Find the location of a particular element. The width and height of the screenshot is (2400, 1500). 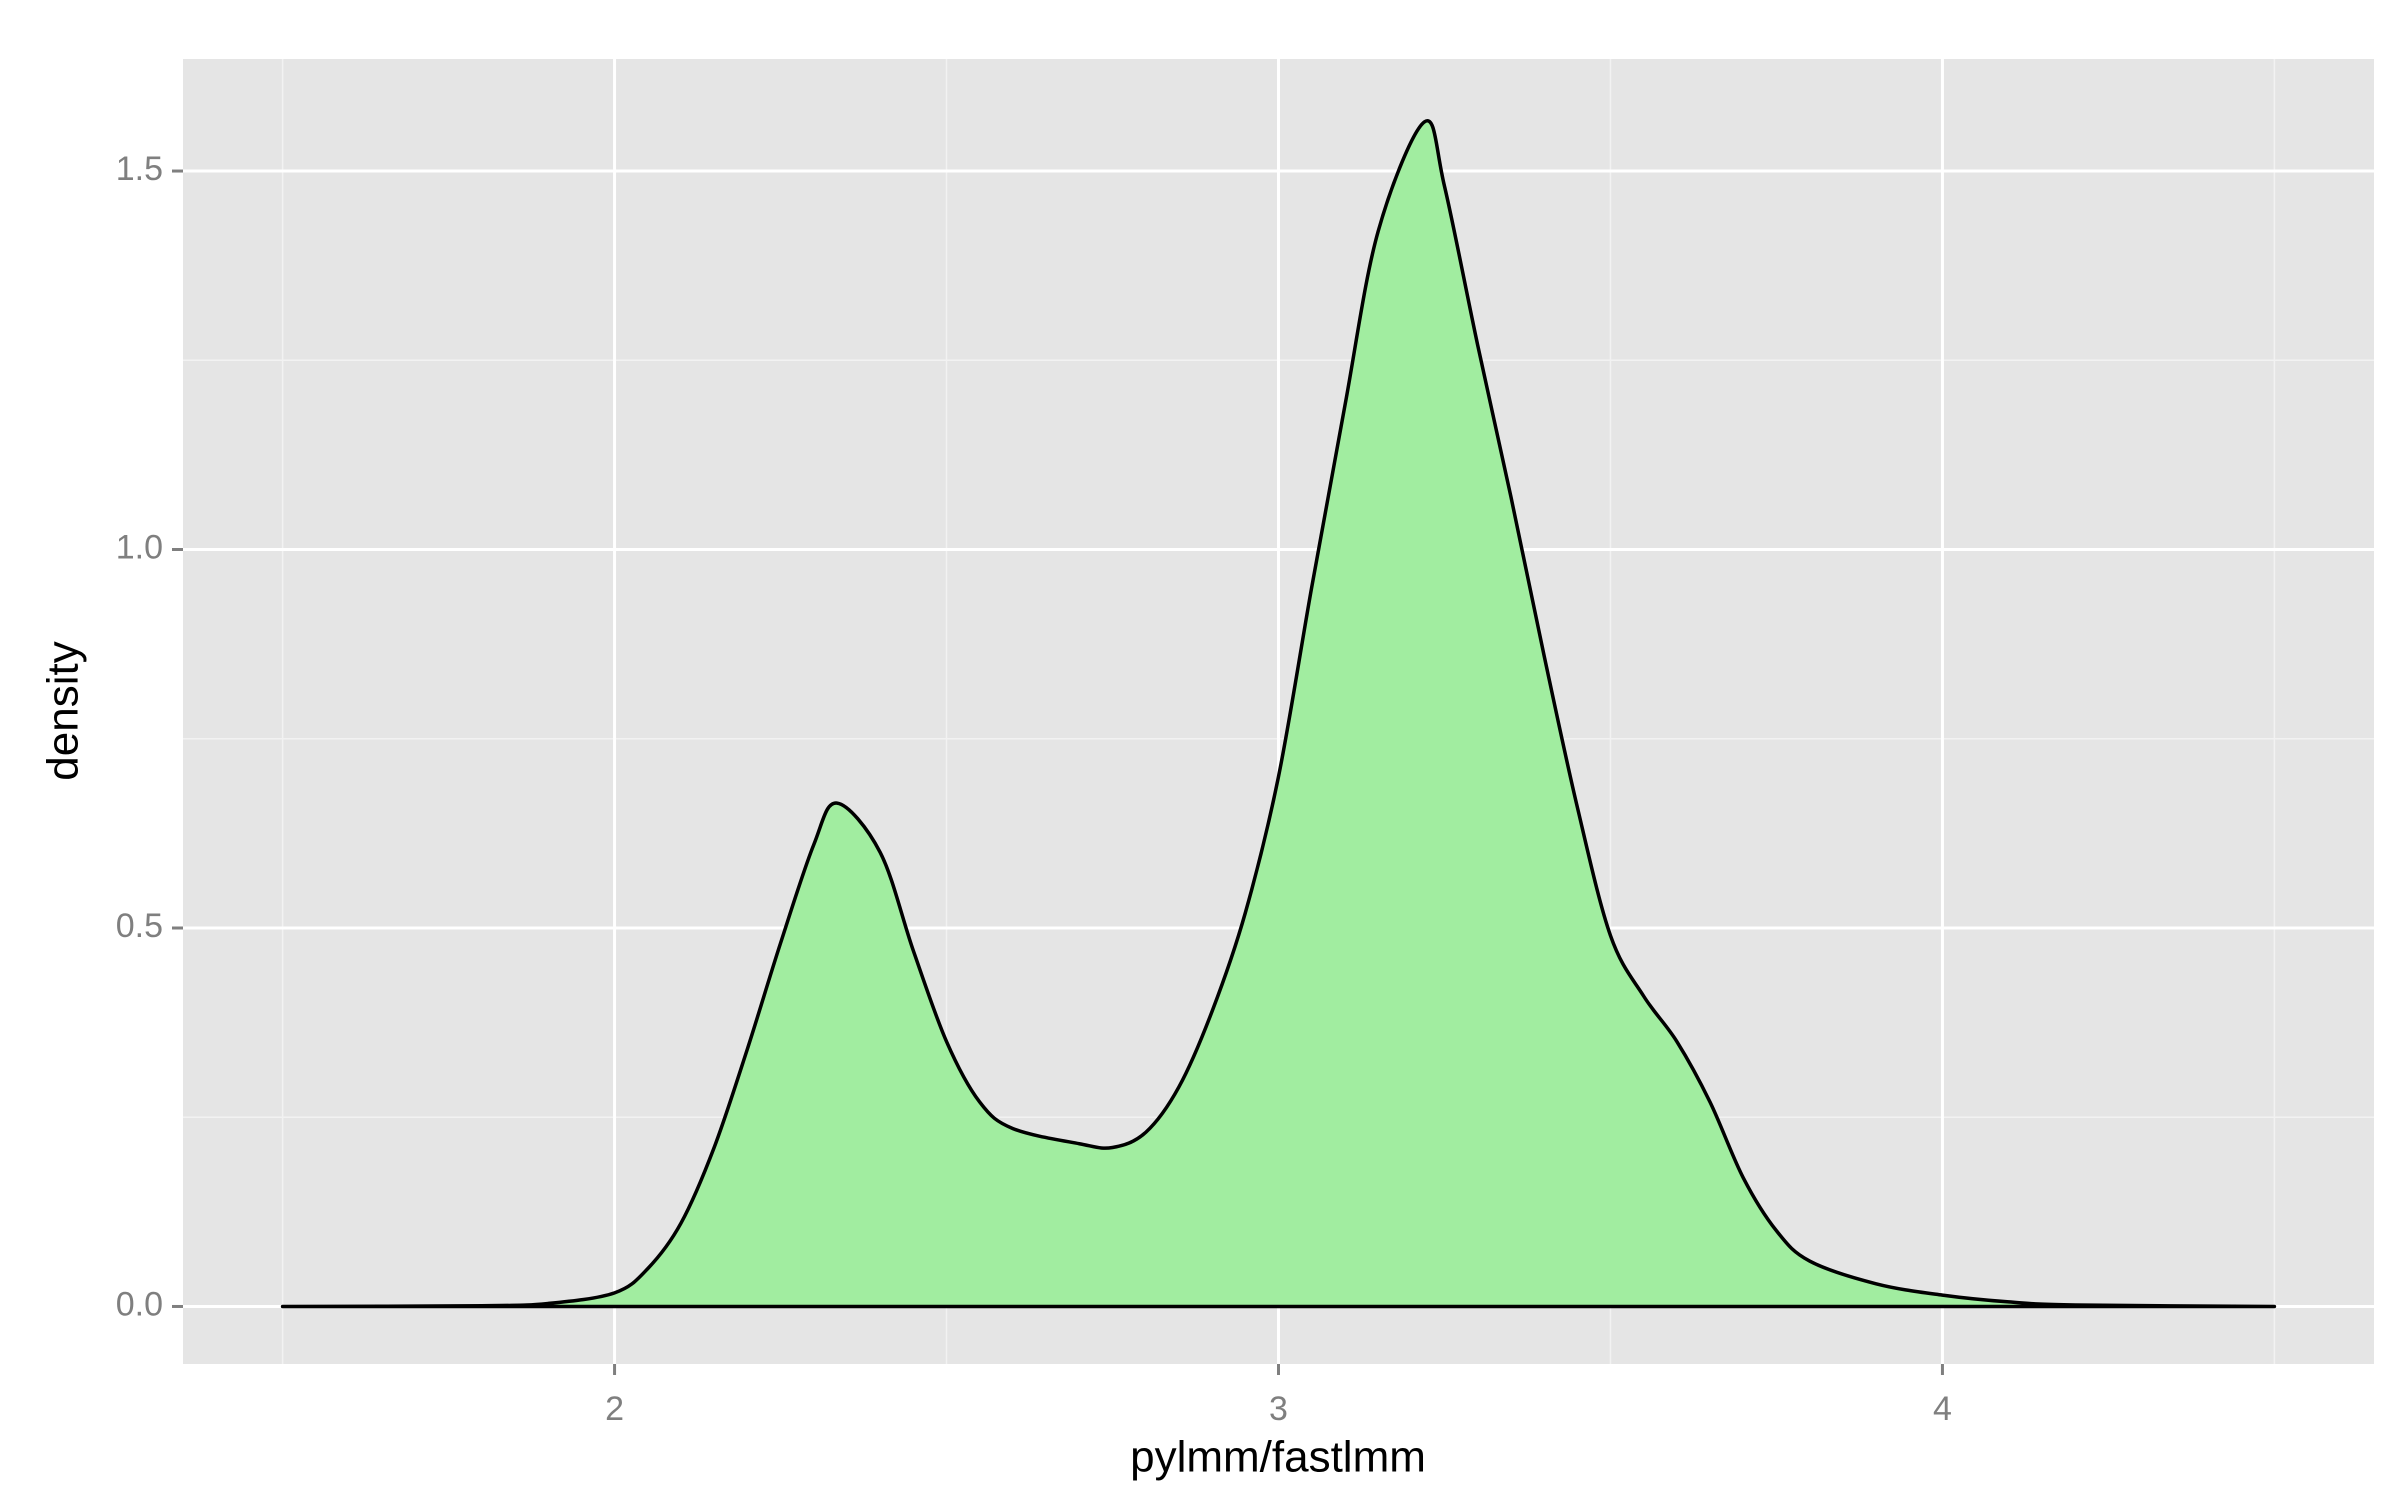

y-tick-label: 0.5 is located at coordinates (139, 926).